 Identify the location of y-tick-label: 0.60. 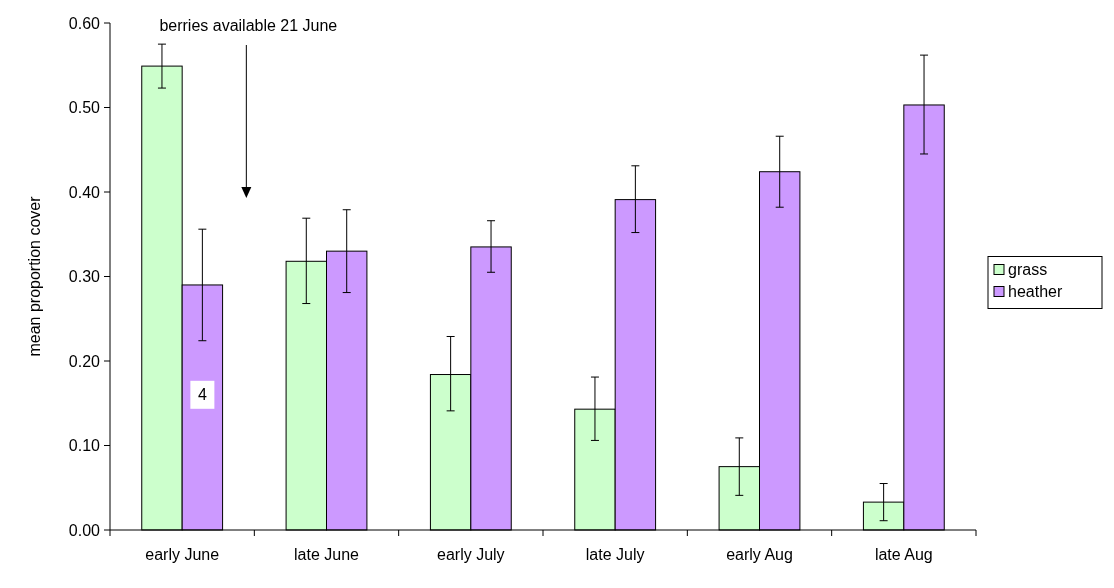
(84, 23).